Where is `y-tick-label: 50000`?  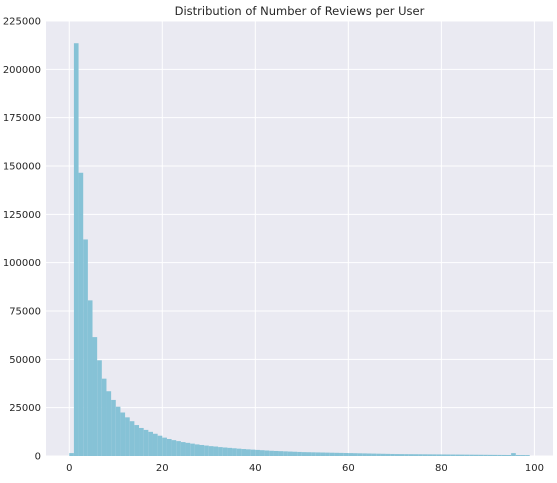
y-tick-label: 50000 is located at coordinates (25, 360).